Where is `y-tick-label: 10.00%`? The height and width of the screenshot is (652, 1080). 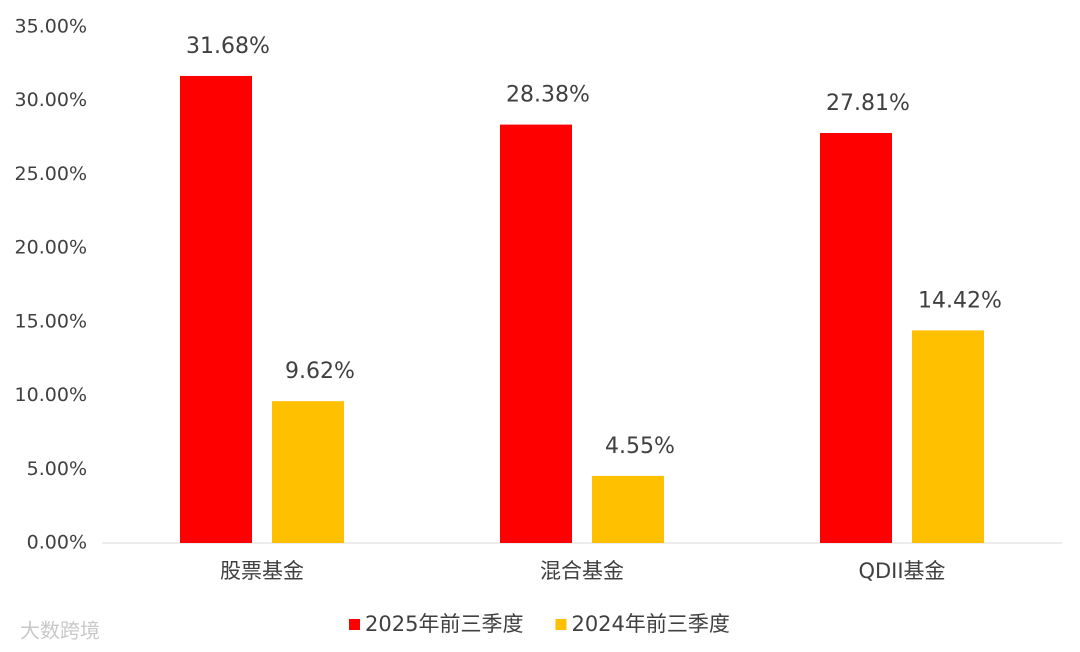 y-tick-label: 10.00% is located at coordinates (51, 395).